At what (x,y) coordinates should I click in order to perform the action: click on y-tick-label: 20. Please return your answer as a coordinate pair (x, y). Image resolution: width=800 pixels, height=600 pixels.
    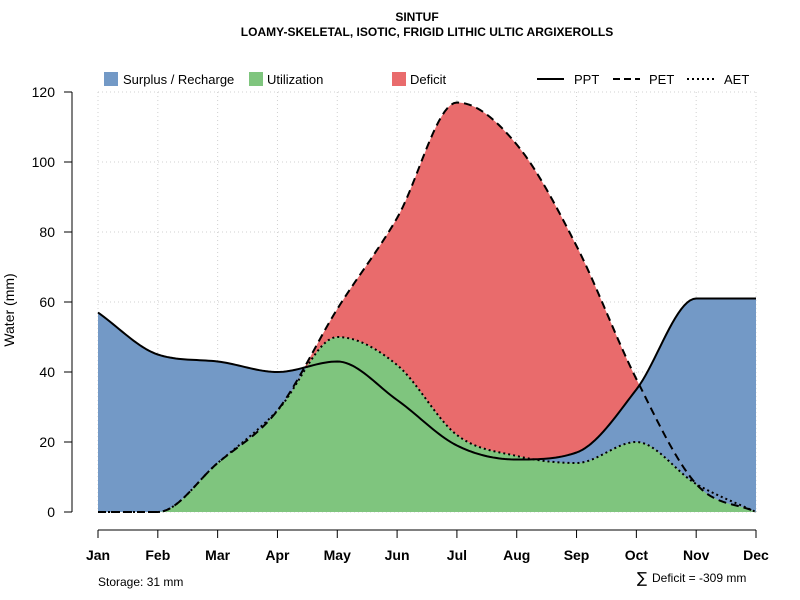
    Looking at the image, I should click on (47, 442).